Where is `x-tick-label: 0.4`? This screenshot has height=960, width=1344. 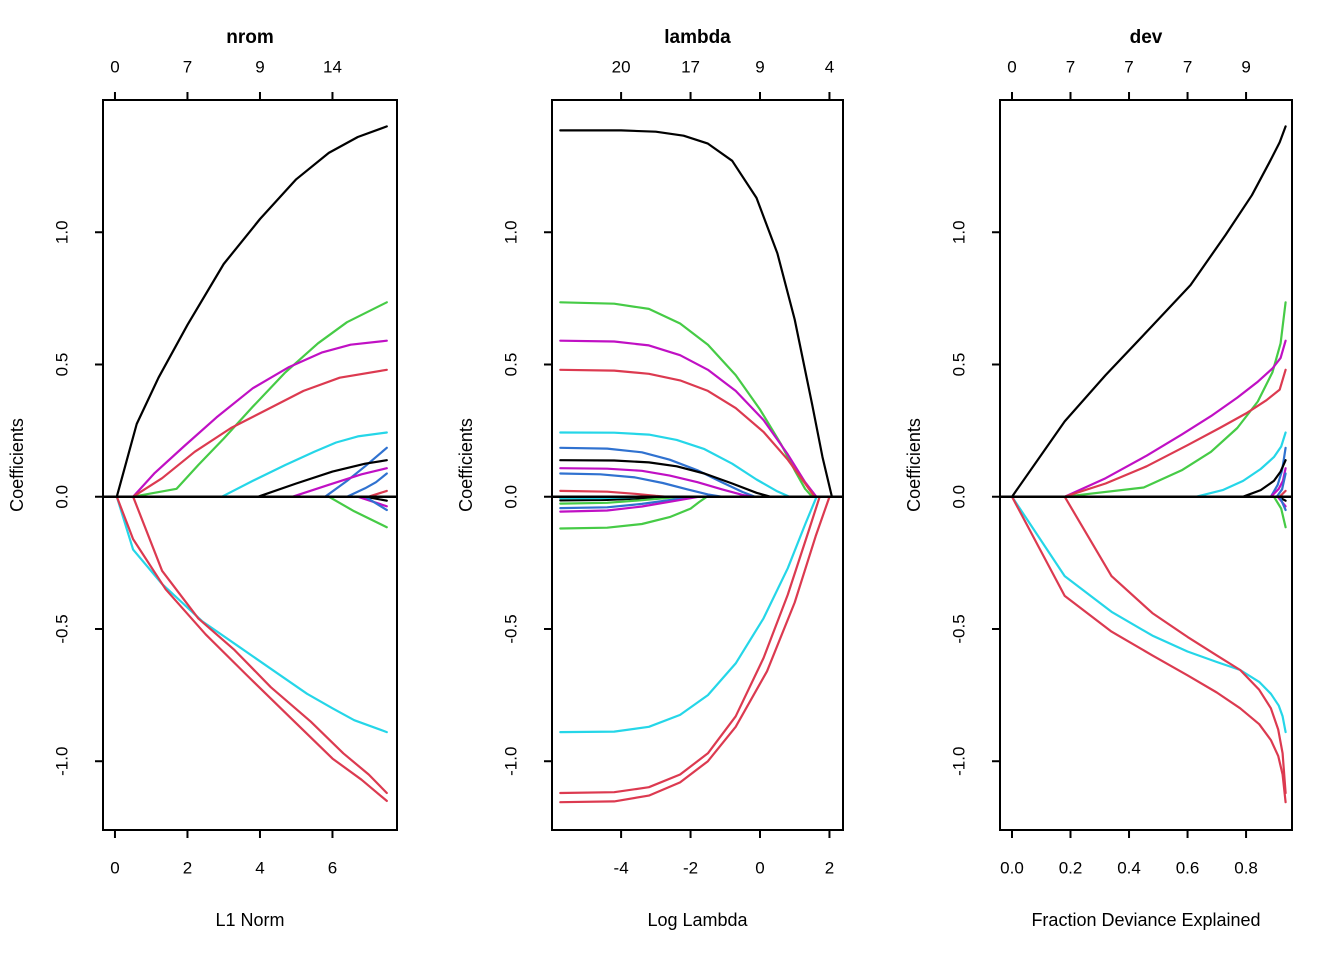 x-tick-label: 0.4 is located at coordinates (1129, 867).